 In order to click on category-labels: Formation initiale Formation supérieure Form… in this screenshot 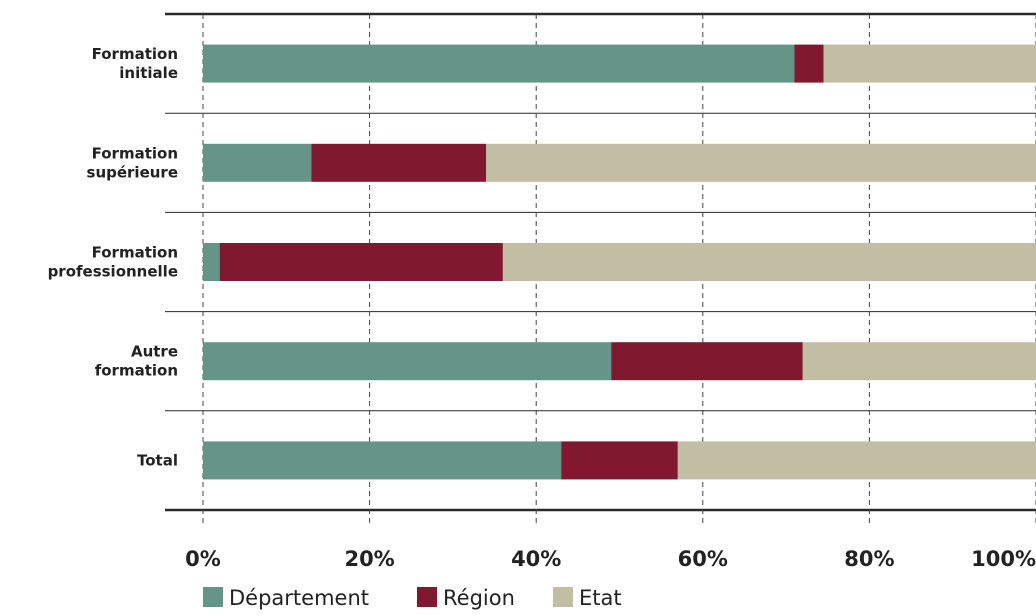, I will do `click(113, 257)`.